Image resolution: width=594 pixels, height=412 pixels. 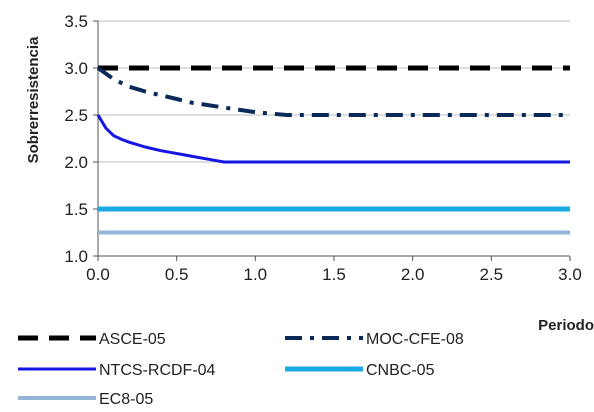 What do you see at coordinates (132, 339) in the screenshot?
I see `legend-label: ASCE-05` at bounding box center [132, 339].